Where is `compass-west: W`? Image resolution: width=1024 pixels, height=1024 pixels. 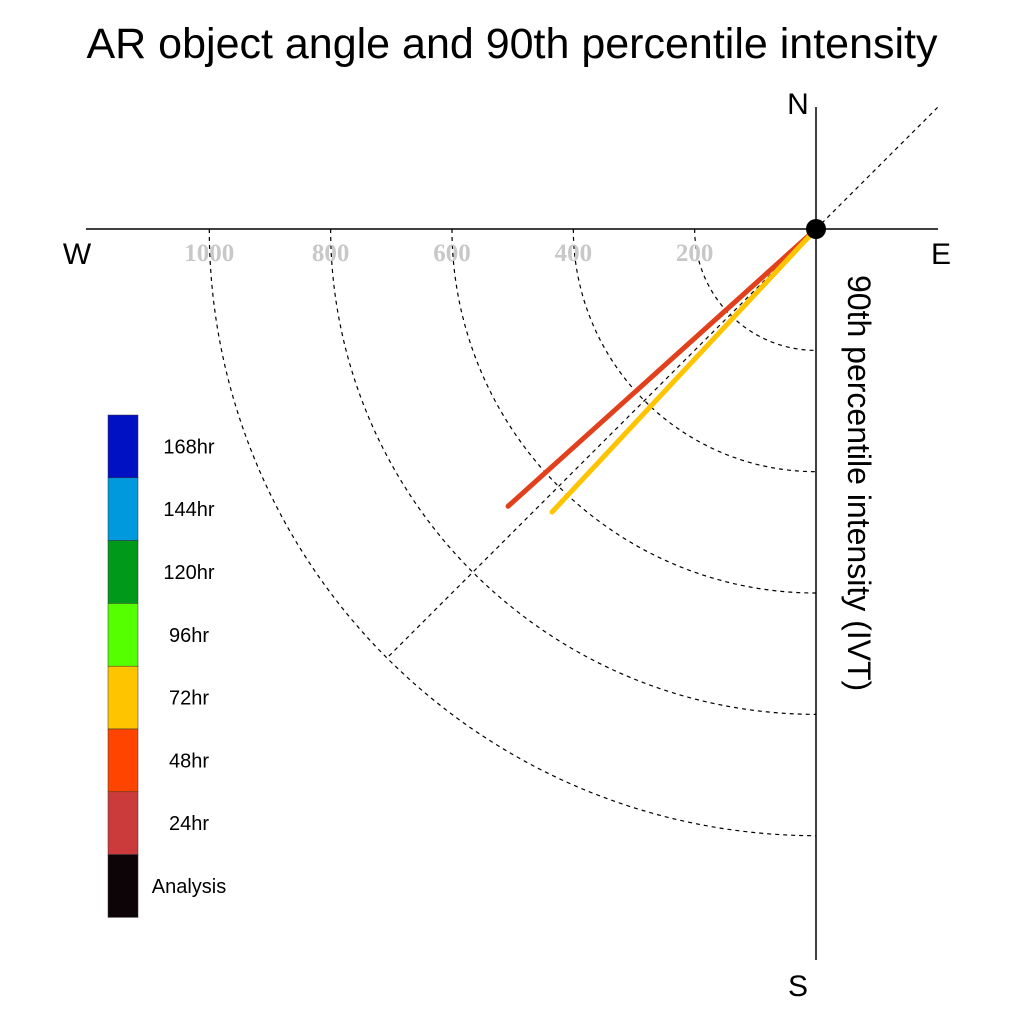
compass-west: W is located at coordinates (77, 254).